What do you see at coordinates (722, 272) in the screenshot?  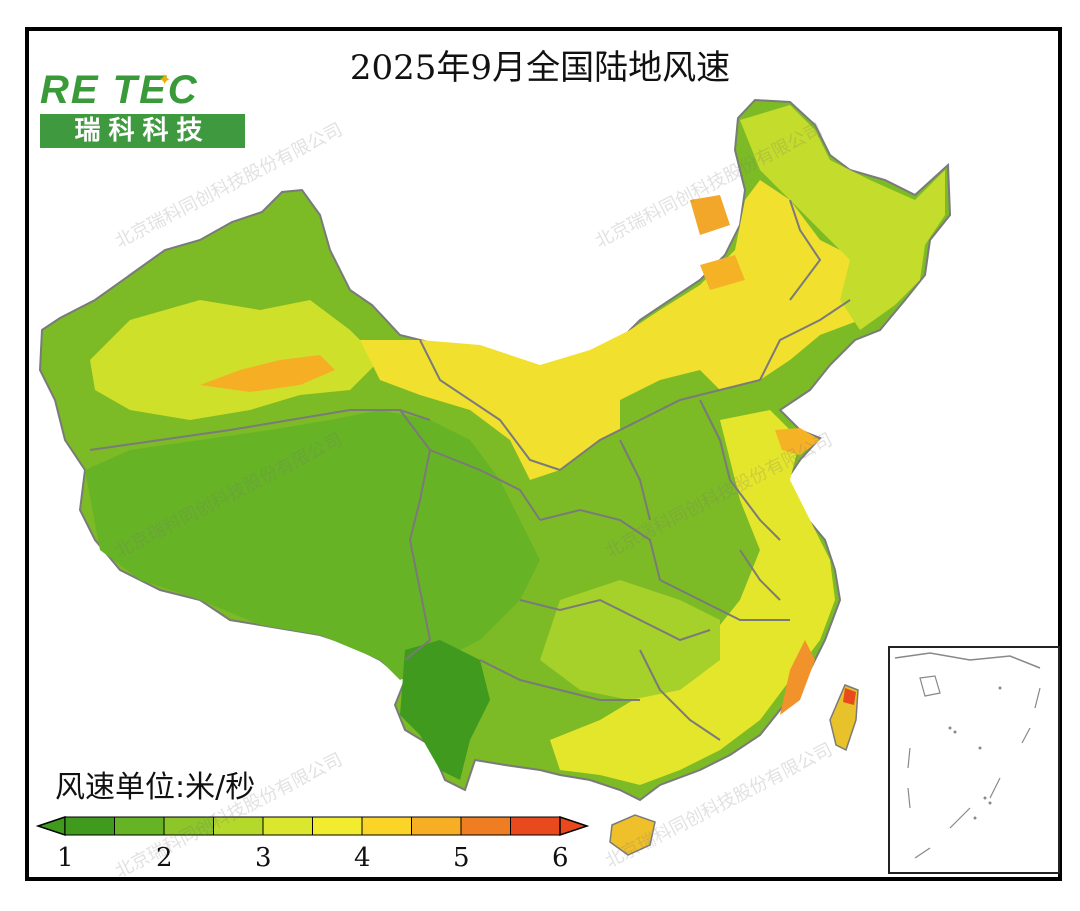 I see `zone-inner-mongolia-orange` at bounding box center [722, 272].